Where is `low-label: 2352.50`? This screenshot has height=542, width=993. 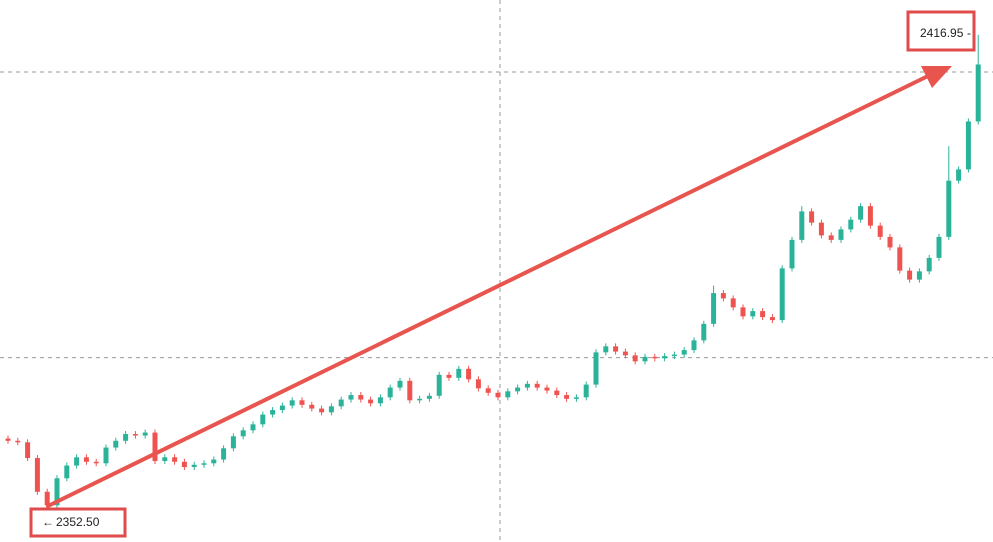
low-label: 2352.50 is located at coordinates (78, 522).